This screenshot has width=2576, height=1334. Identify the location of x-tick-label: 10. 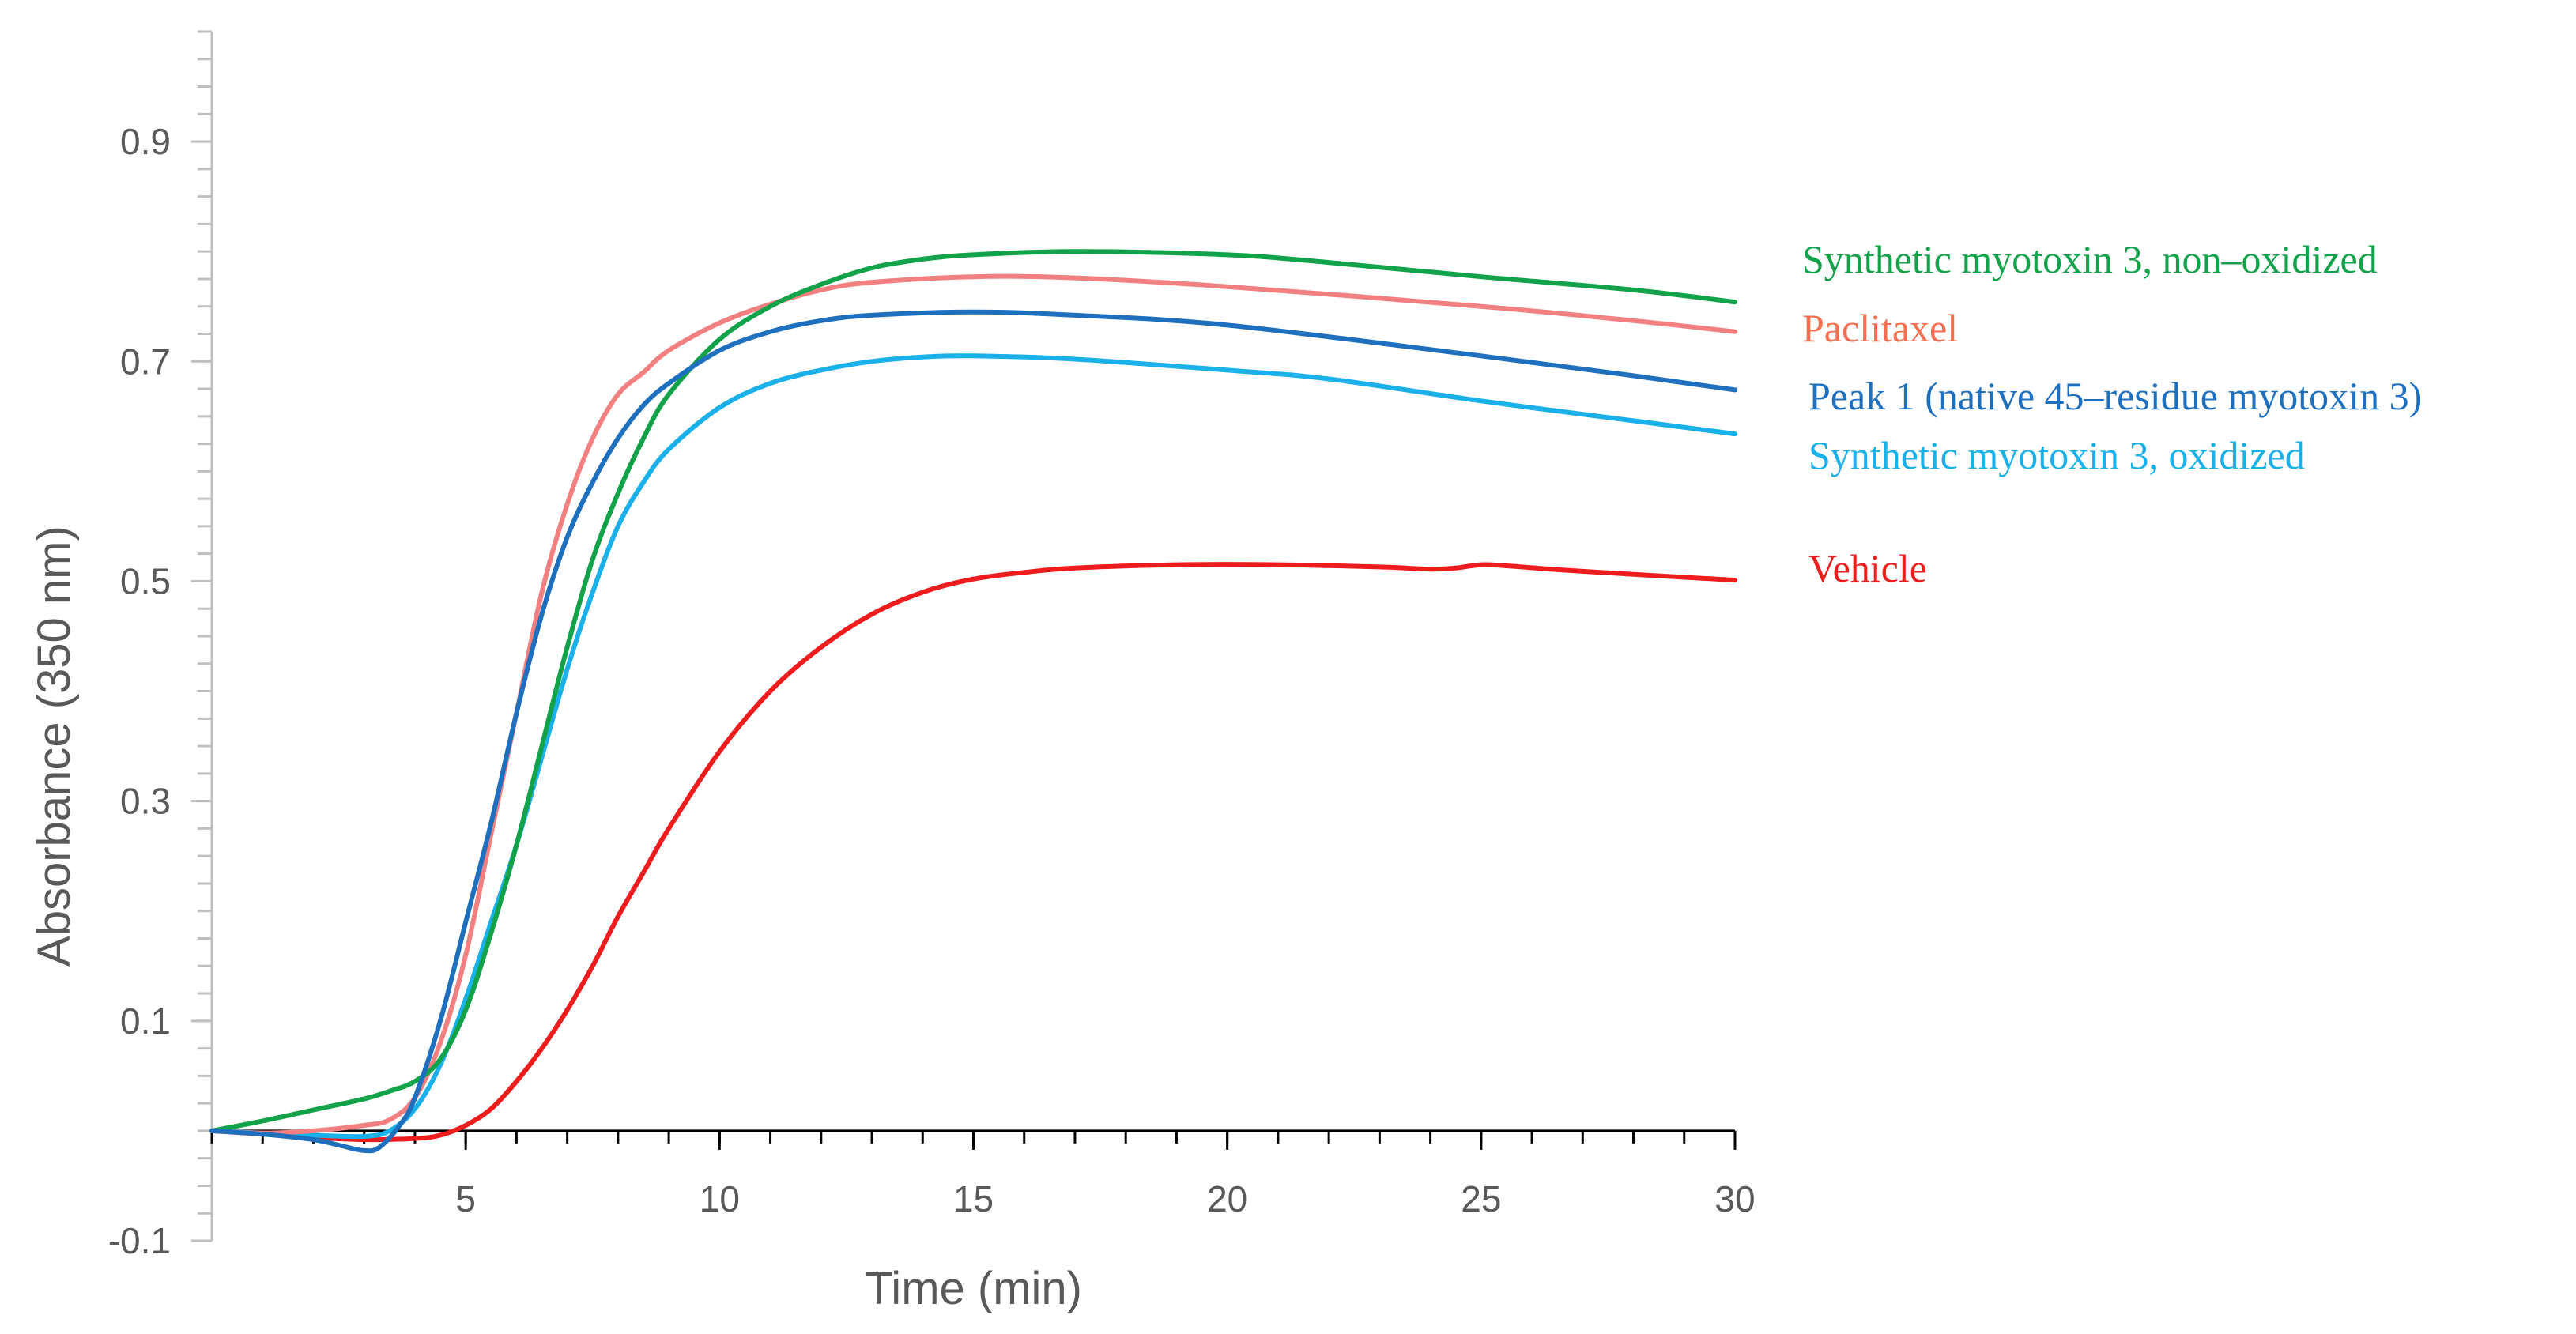
(720, 1198).